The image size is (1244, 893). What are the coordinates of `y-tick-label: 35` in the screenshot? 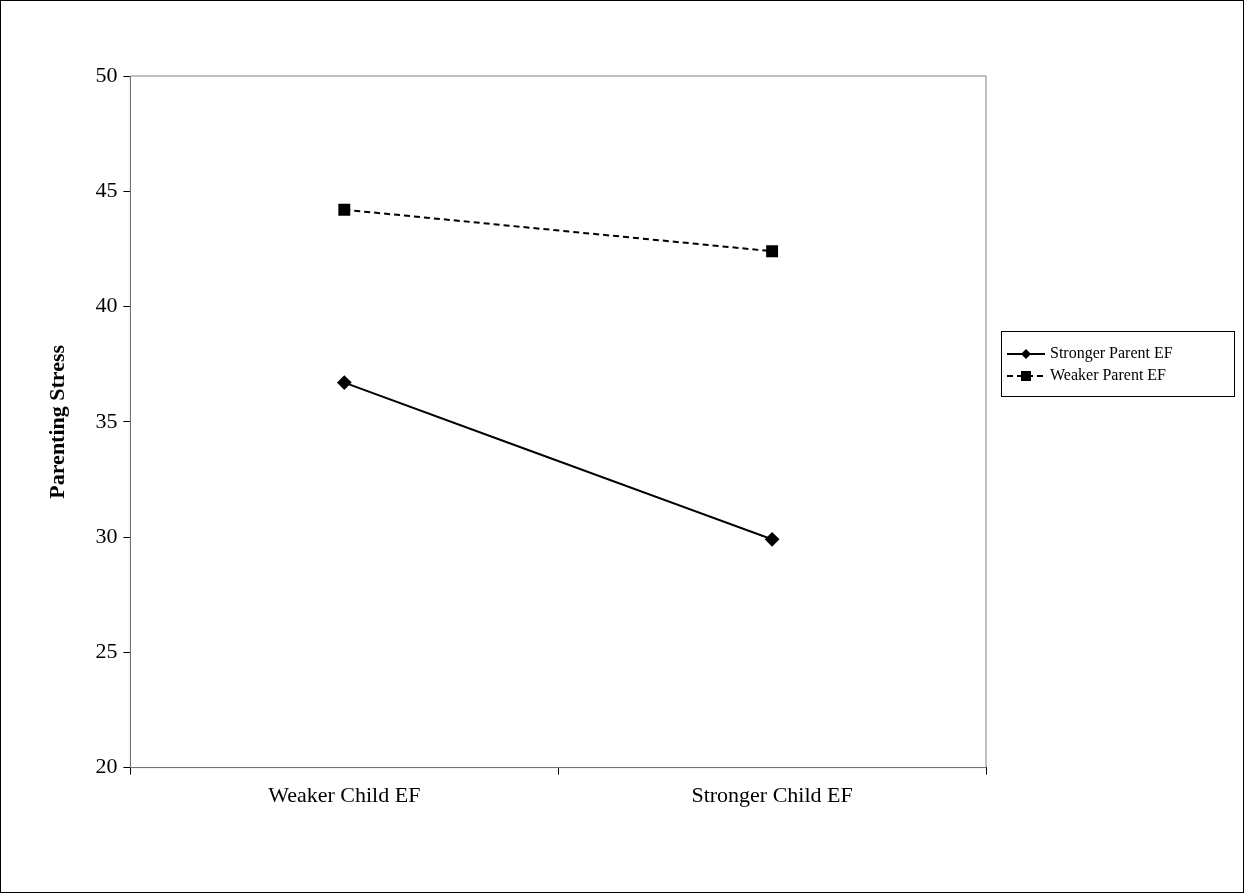 It's located at (106, 420).